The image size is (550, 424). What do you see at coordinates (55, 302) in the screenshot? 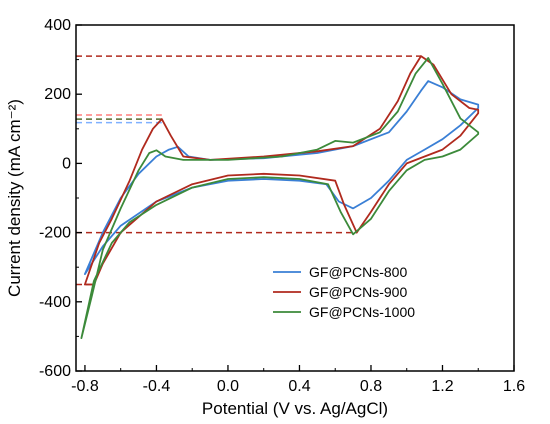
I see `y-tick-label: -400` at bounding box center [55, 302].